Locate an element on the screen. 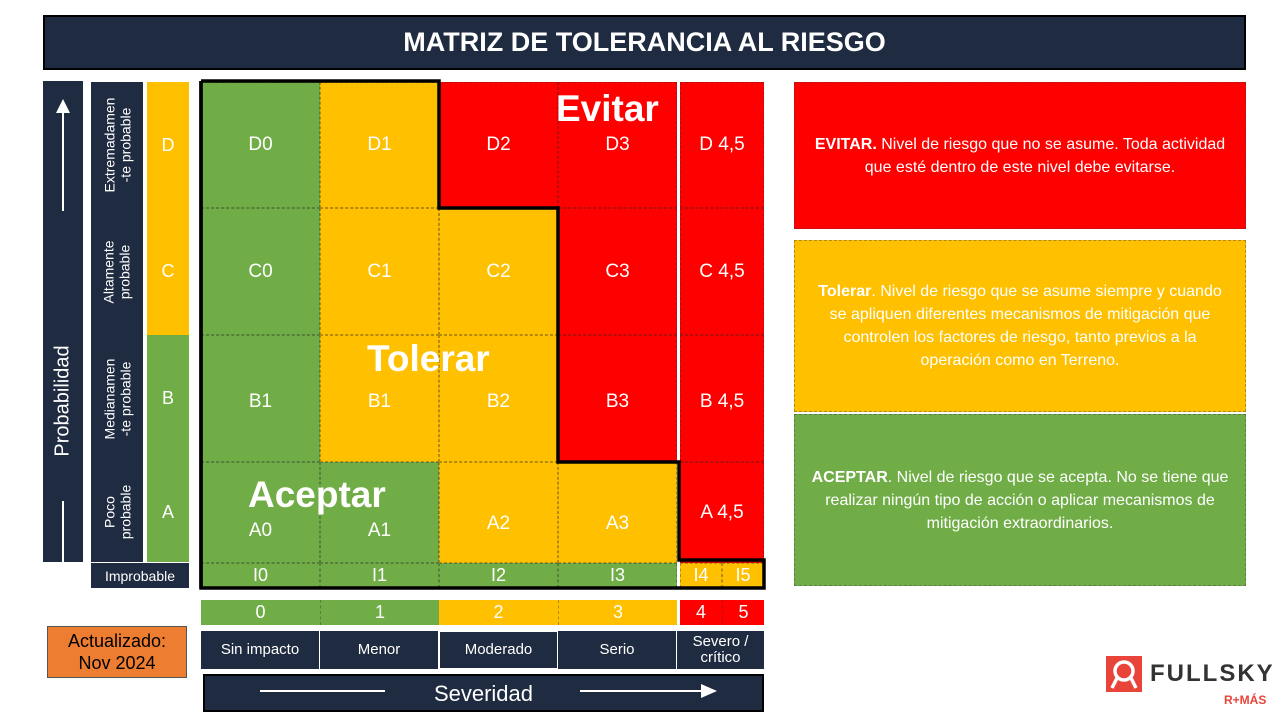 The image size is (1280, 720). prob-label-c: Altamente probable is located at coordinates (117, 271).